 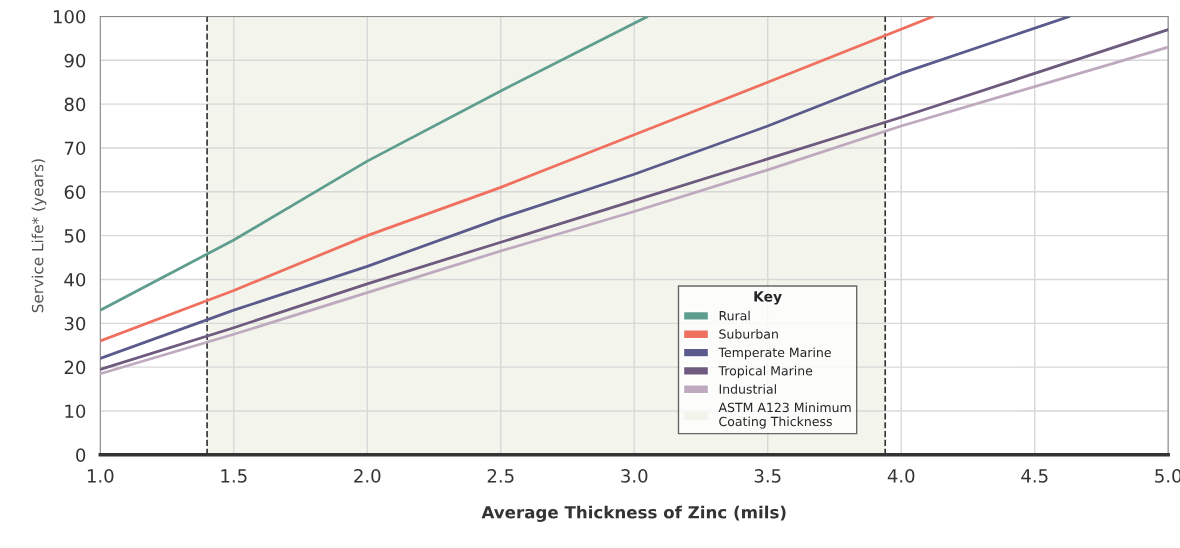 What do you see at coordinates (765, 371) in the screenshot?
I see `legend-label: Tropical Marine` at bounding box center [765, 371].